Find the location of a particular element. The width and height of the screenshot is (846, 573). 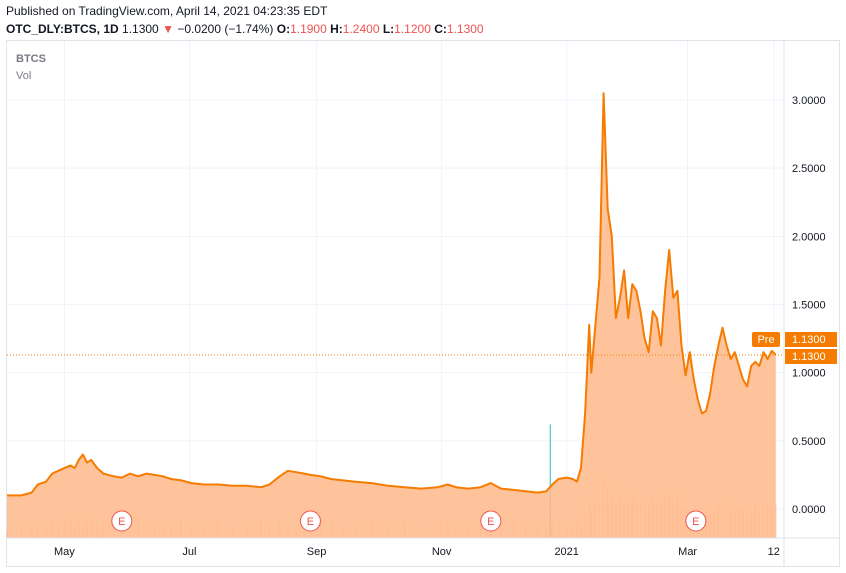

x-tick-label: Jul is located at coordinates (189, 552).